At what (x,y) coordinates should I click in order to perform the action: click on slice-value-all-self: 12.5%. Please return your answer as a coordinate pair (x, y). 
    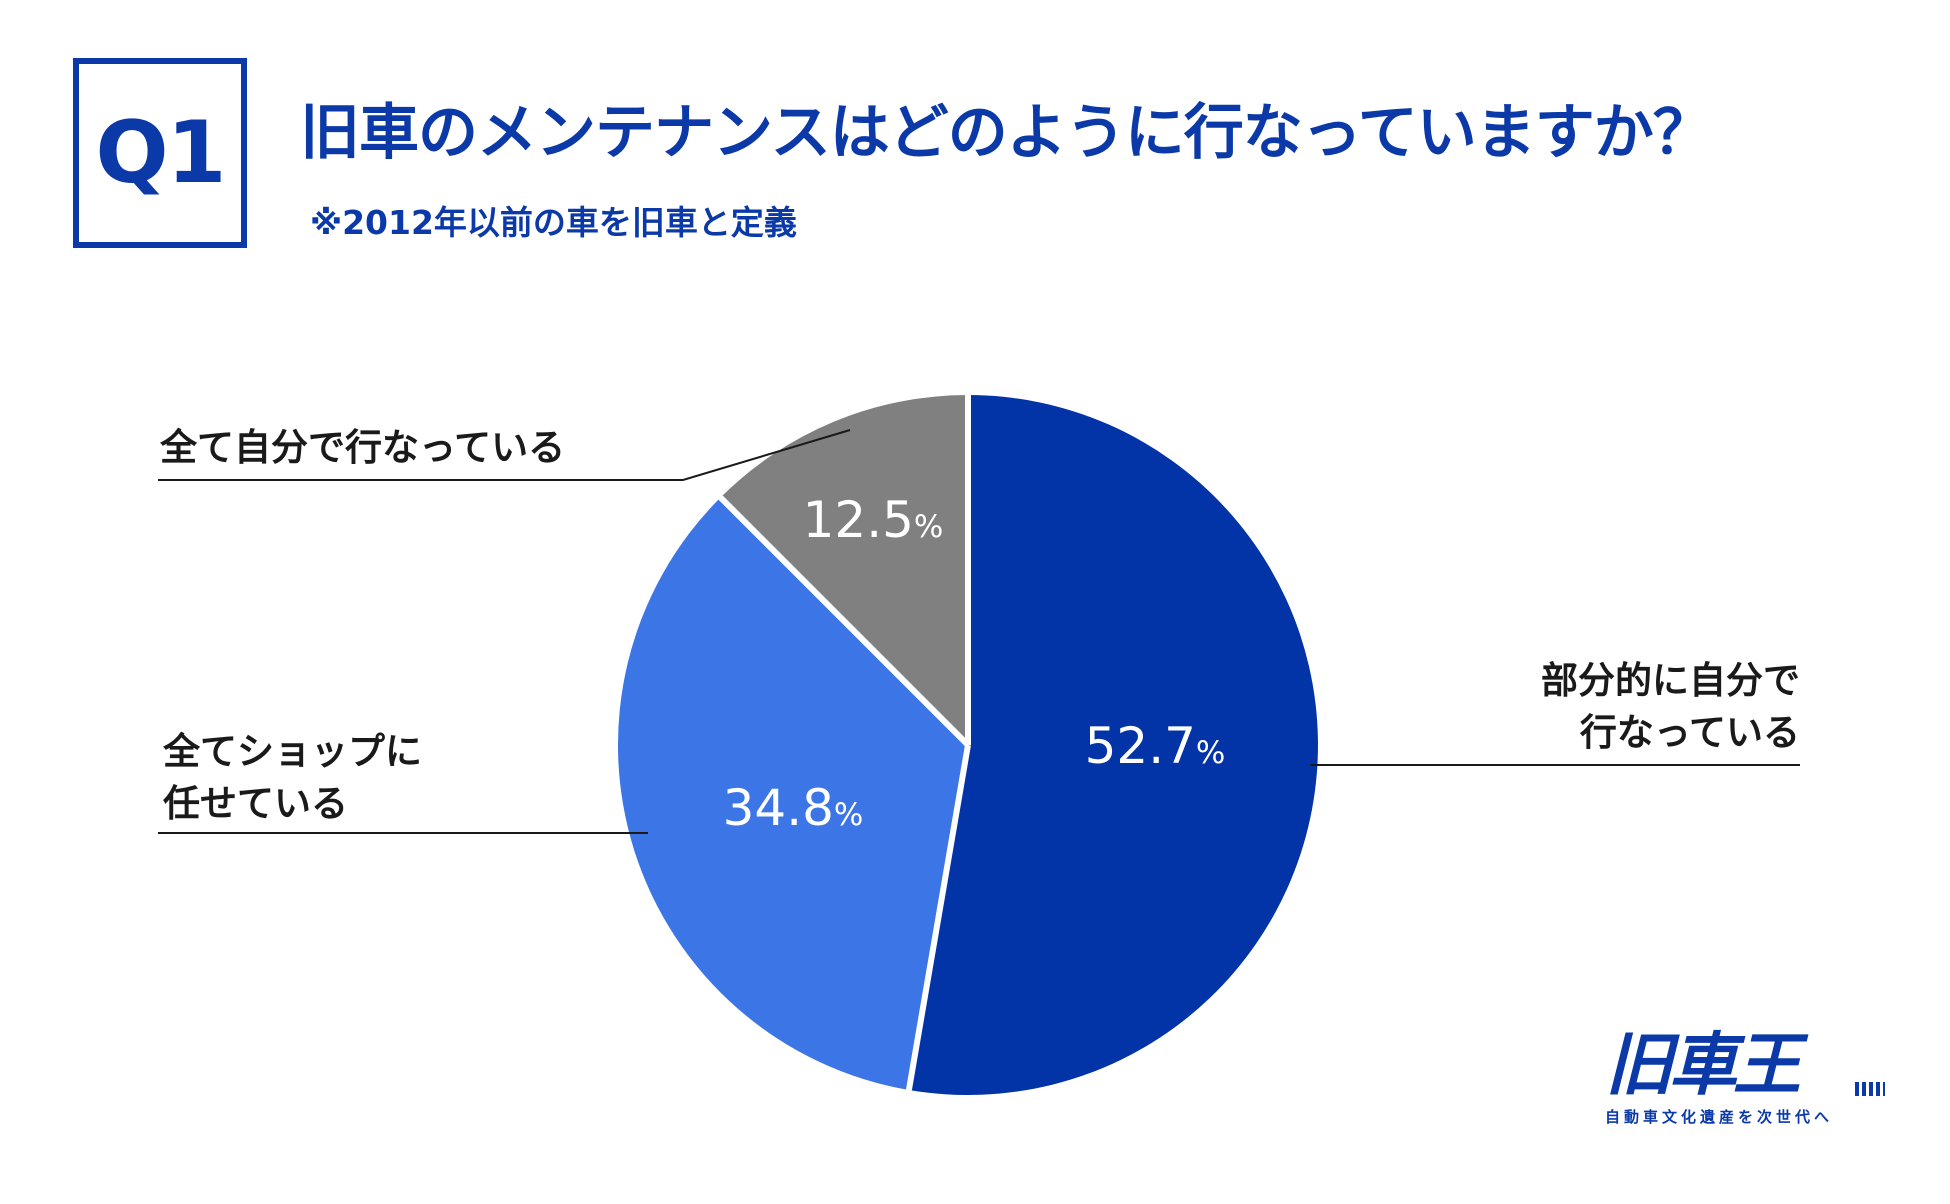
    Looking at the image, I should click on (873, 520).